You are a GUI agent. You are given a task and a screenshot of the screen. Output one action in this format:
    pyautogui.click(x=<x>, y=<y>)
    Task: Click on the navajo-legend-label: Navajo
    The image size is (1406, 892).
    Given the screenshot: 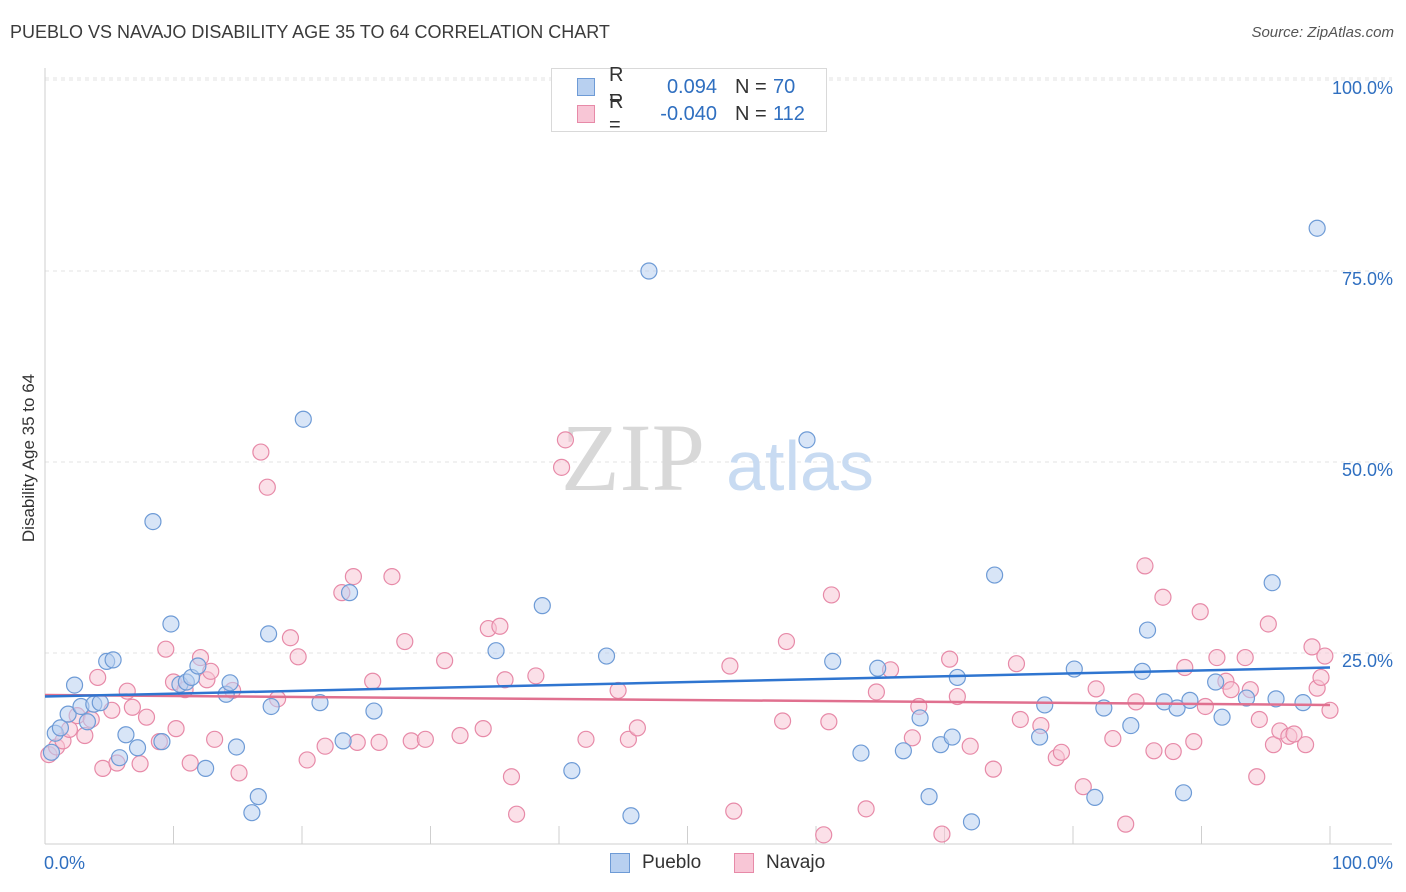 What is the action you would take?
    pyautogui.click(x=796, y=862)
    